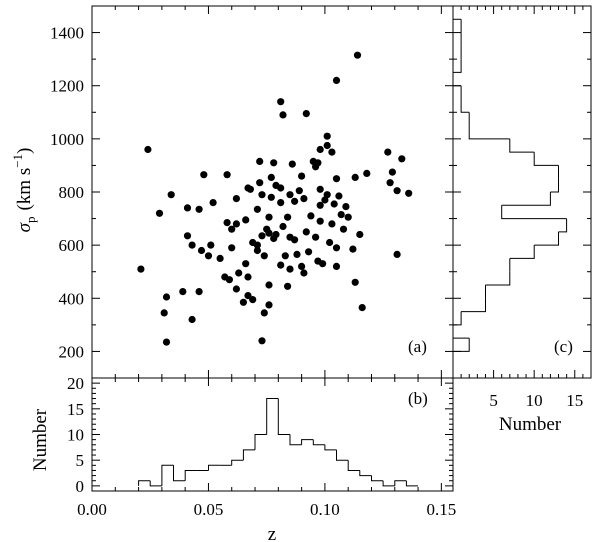 This screenshot has height=542, width=600. What do you see at coordinates (72, 298) in the screenshot?
I see `y-tick-label: 400` at bounding box center [72, 298].